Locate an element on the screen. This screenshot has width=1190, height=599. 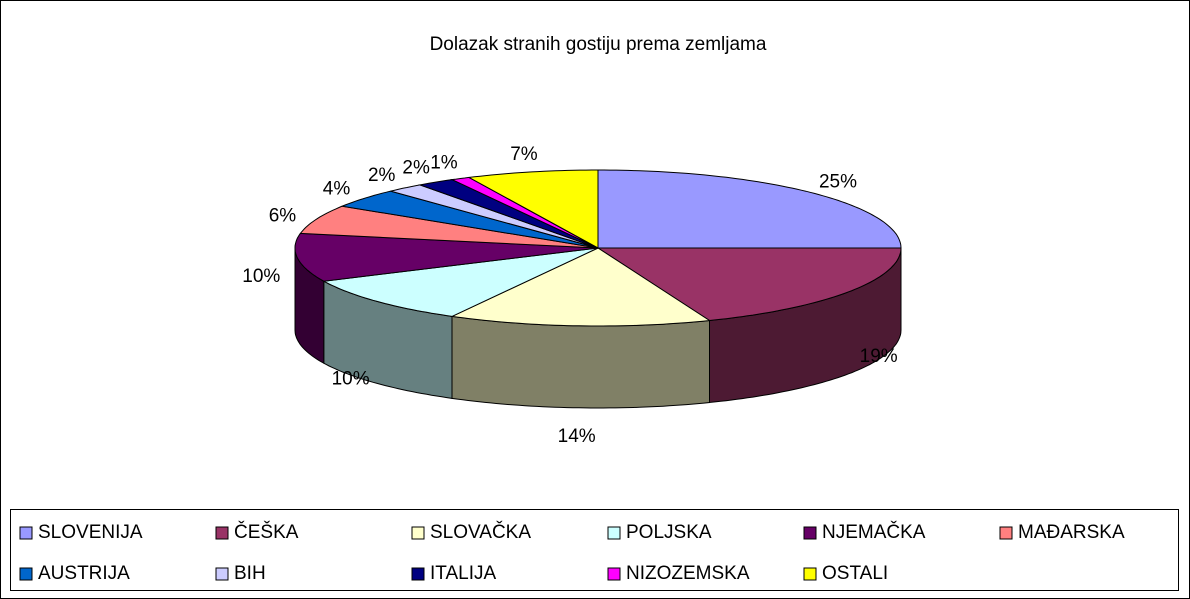
legend-label: SLOVAČKA is located at coordinates (480, 532).